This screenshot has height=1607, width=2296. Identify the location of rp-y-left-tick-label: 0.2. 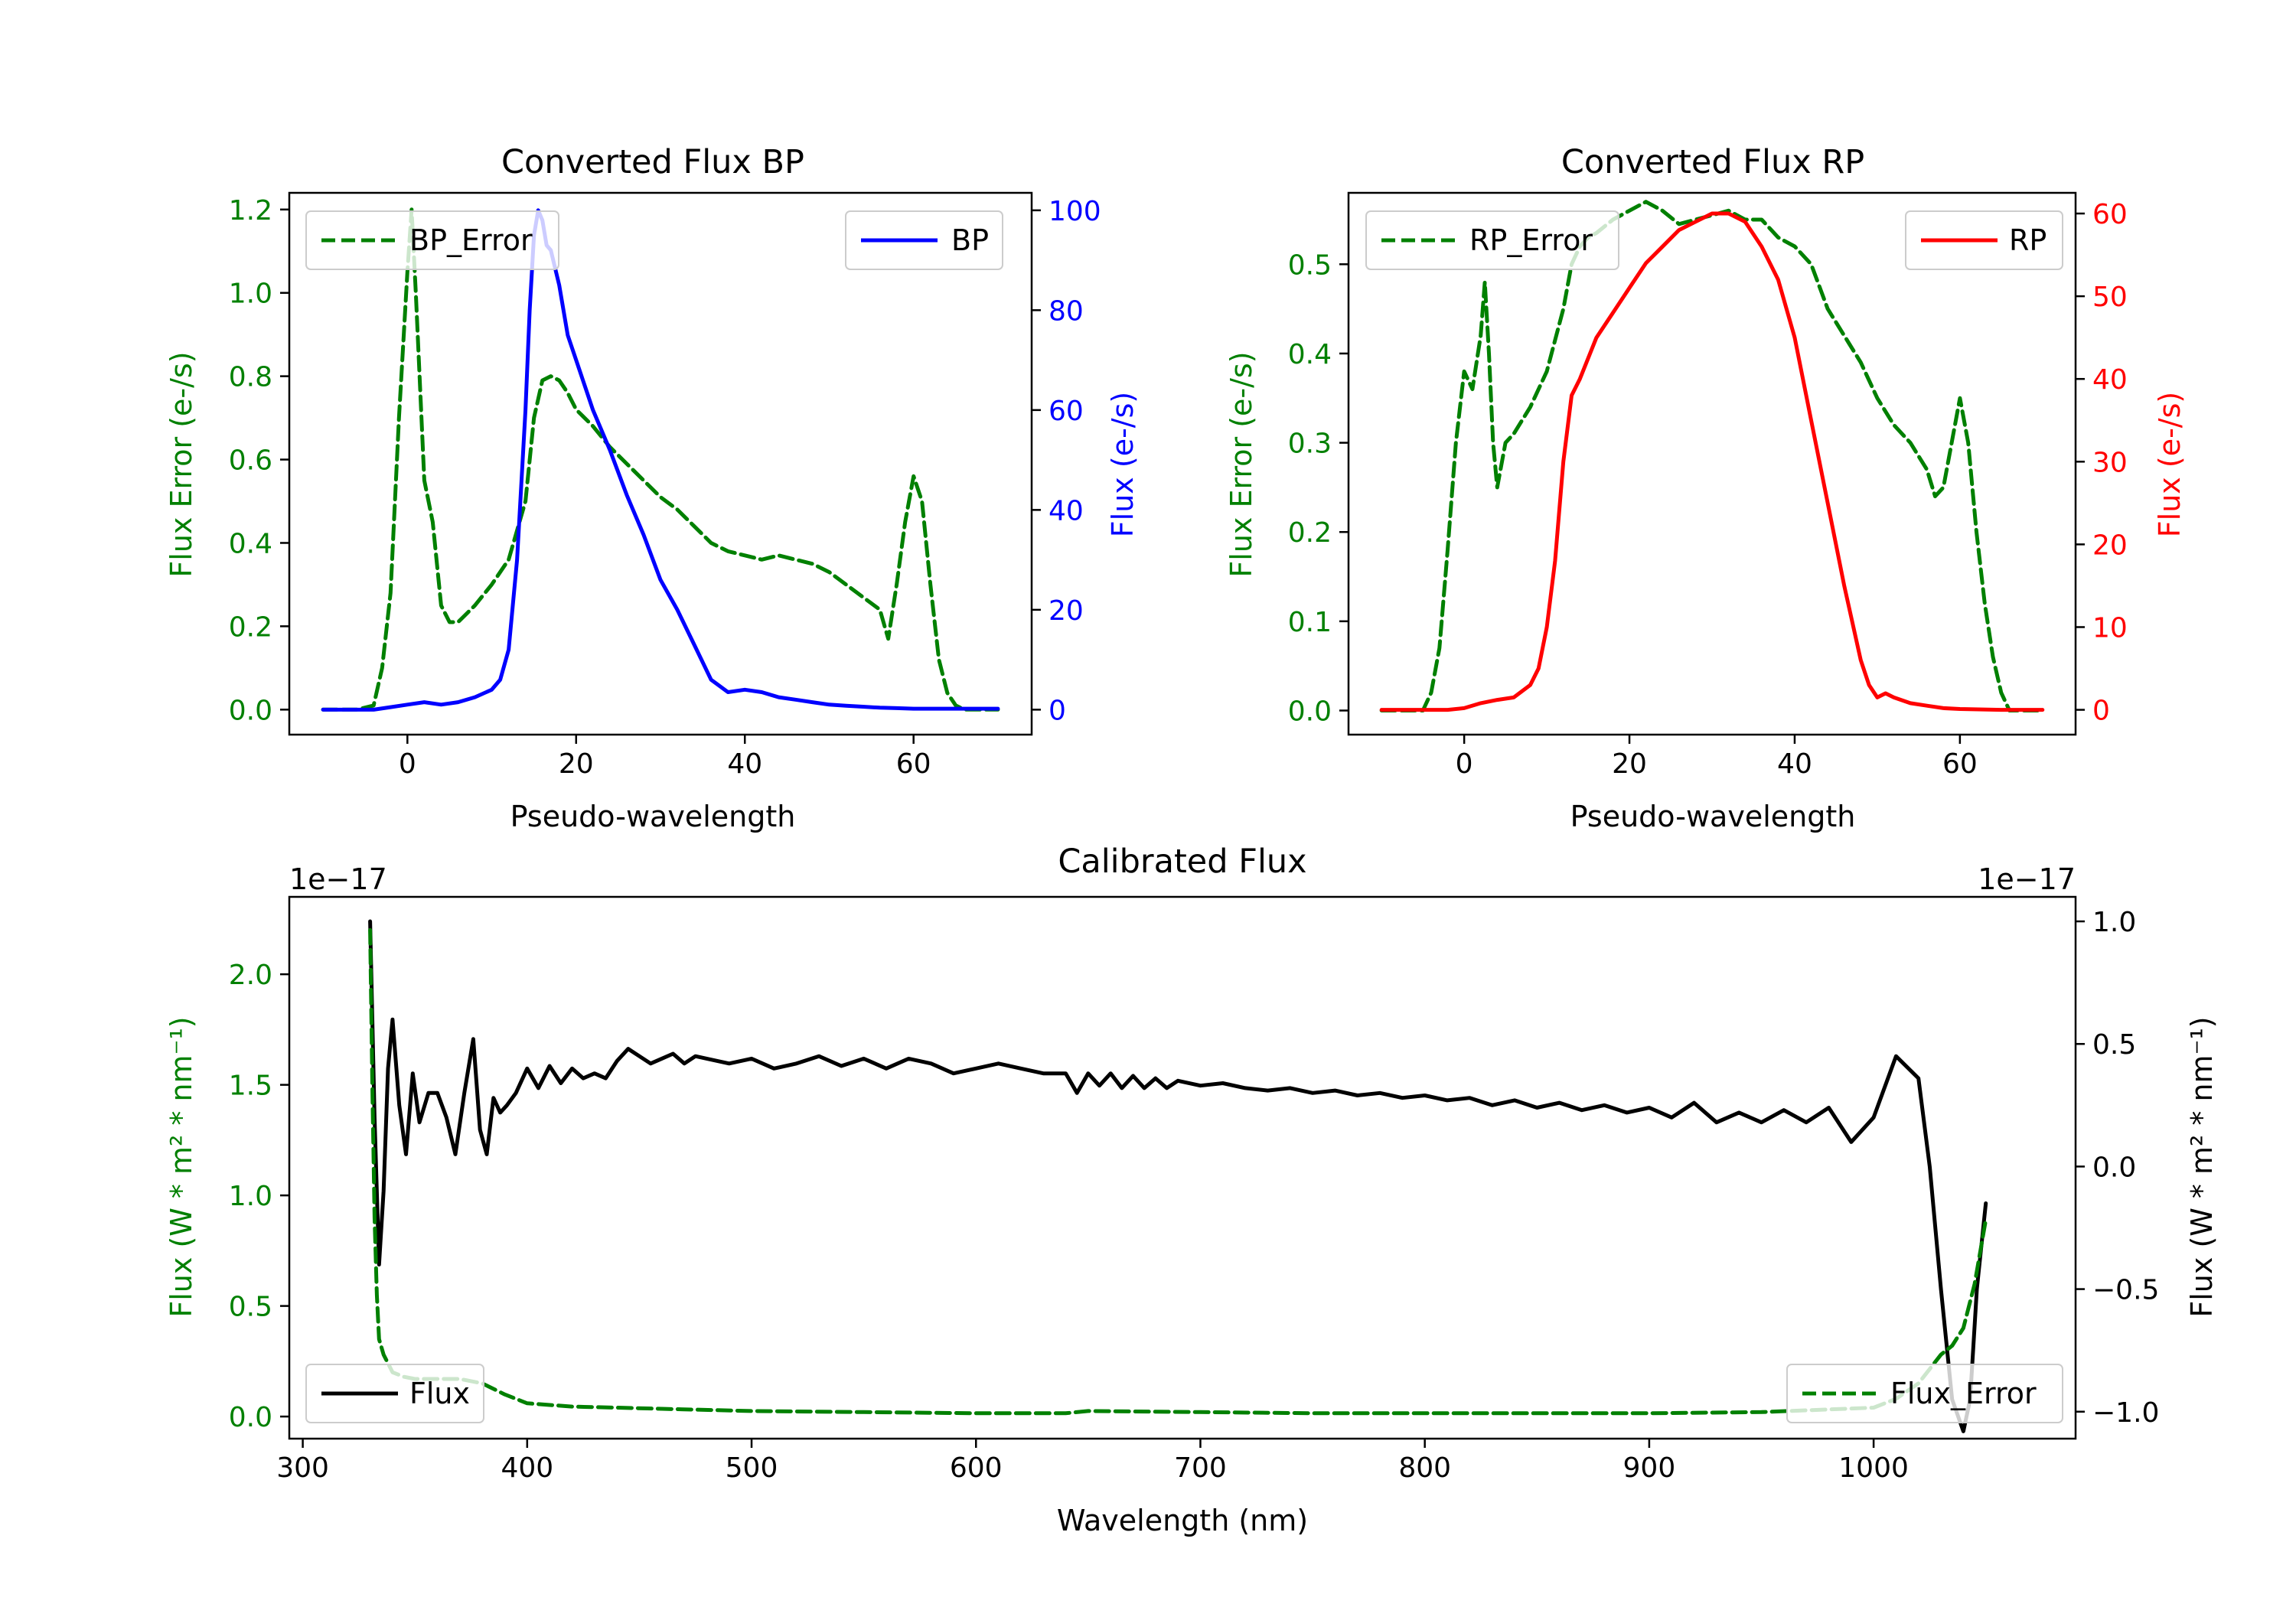
(1310, 533).